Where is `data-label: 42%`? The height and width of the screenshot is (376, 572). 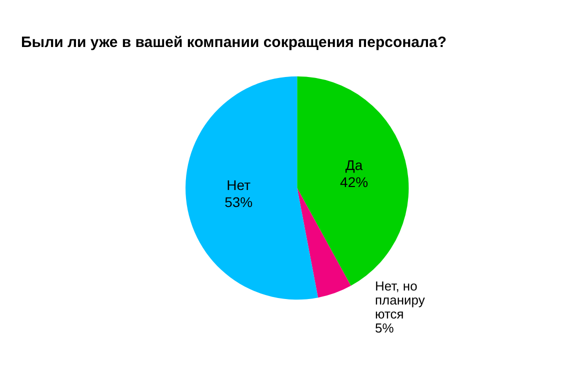
data-label: 42% is located at coordinates (354, 182).